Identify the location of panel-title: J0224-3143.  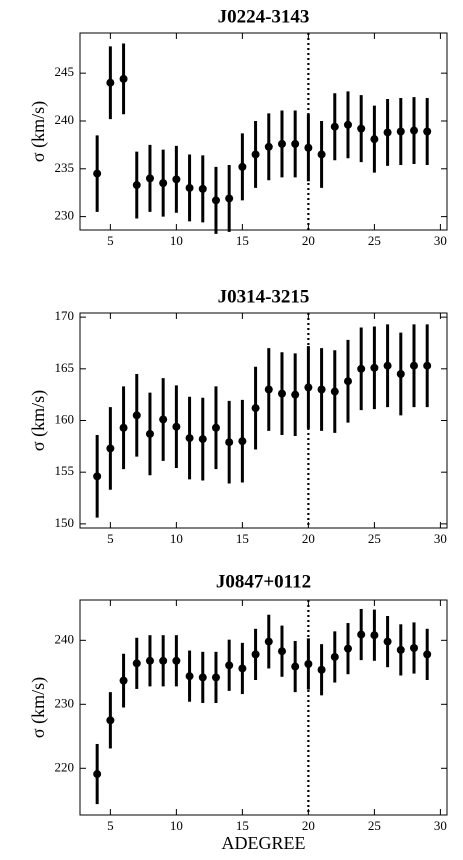
(264, 16).